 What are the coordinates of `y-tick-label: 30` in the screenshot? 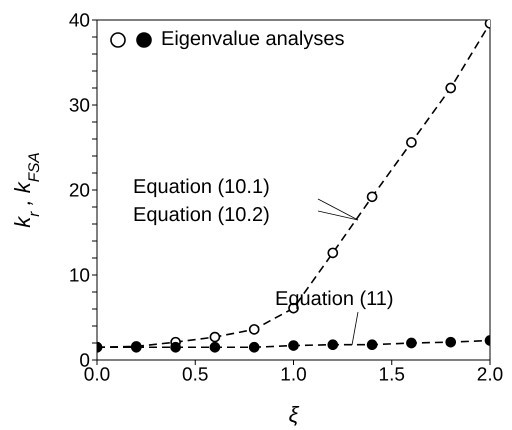 It's located at (79, 106).